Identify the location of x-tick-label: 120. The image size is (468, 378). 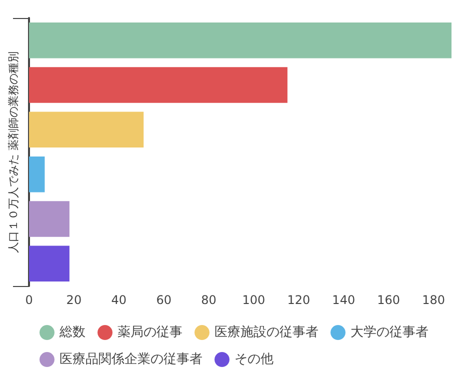
(298, 300).